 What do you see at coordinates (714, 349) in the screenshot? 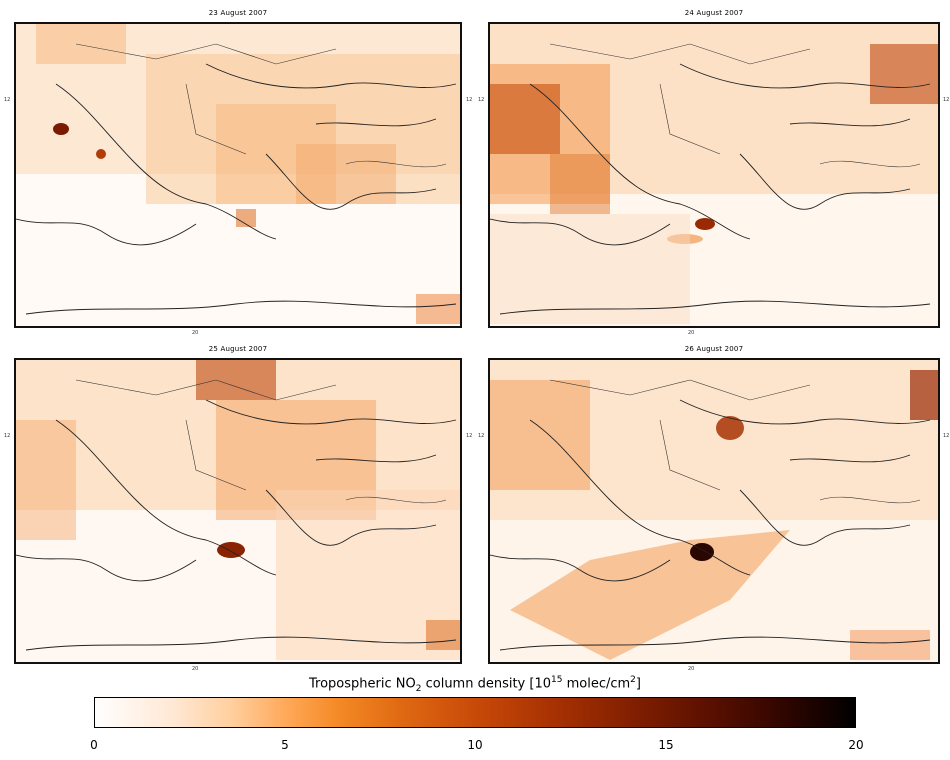
I see `panel-title: 26 August 2007` at bounding box center [714, 349].